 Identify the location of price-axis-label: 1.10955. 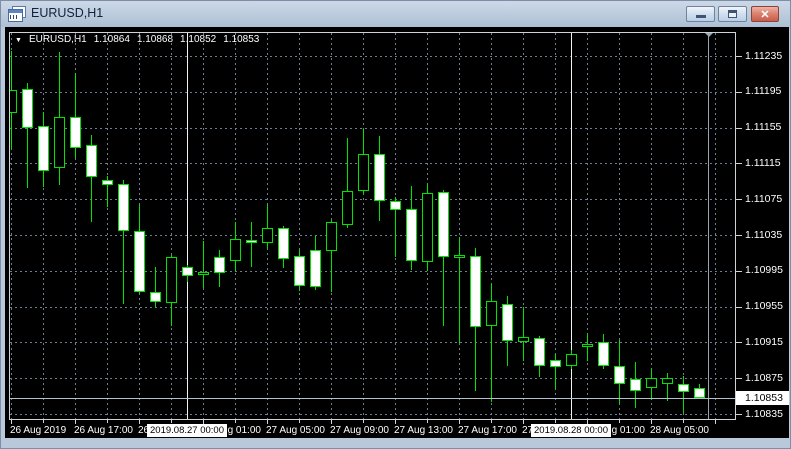
(764, 306).